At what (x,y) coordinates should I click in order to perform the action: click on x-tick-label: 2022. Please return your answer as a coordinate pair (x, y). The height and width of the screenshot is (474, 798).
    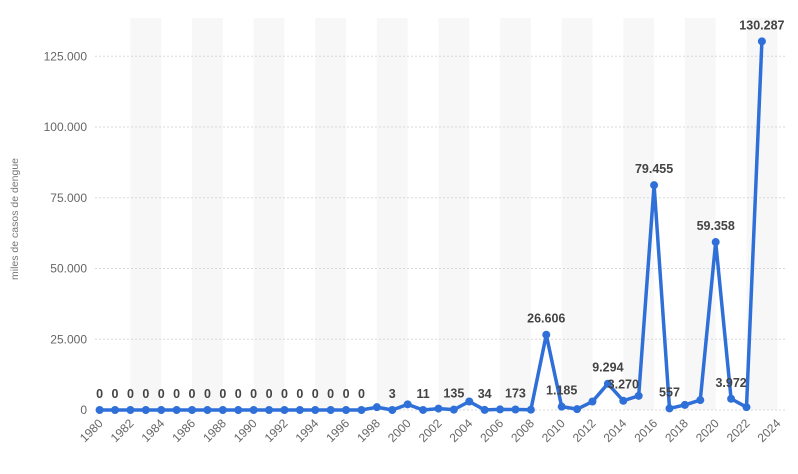
    Looking at the image, I should click on (738, 430).